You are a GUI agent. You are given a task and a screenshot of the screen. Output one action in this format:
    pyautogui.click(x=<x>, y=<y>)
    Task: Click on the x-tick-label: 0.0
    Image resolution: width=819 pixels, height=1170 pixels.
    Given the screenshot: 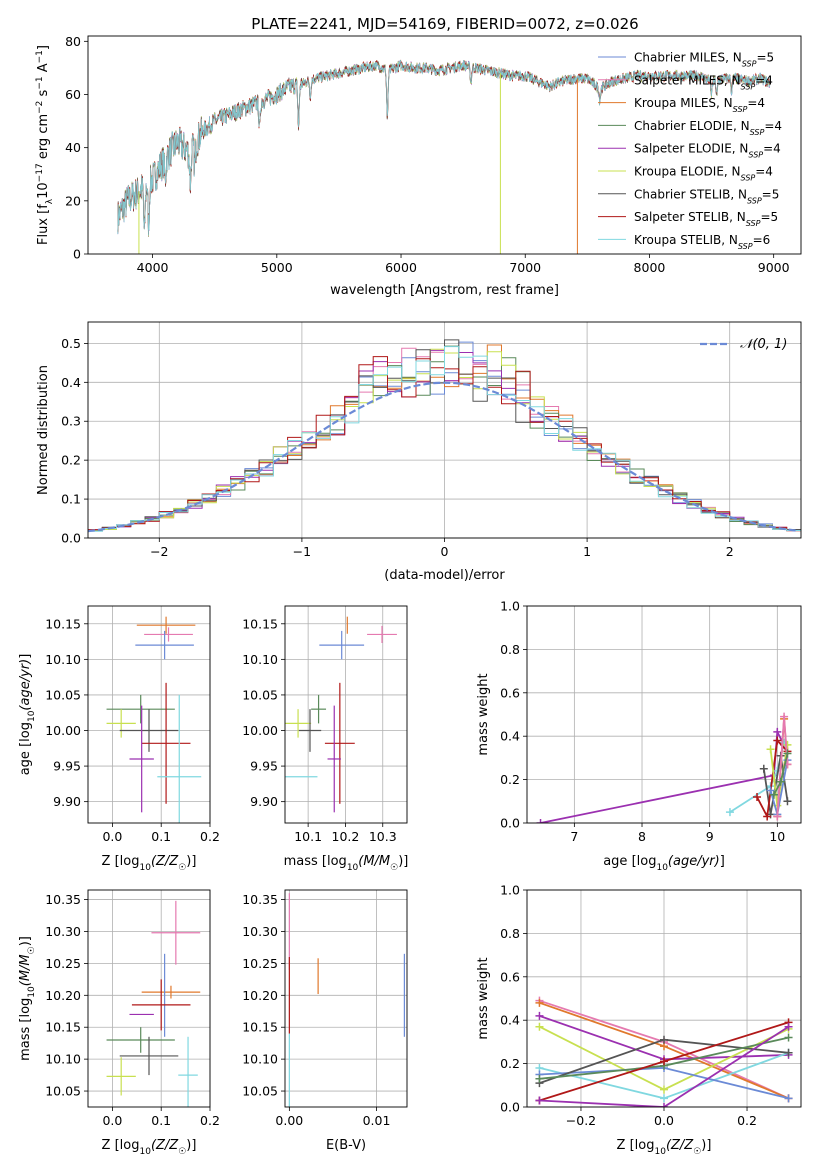 What is the action you would take?
    pyautogui.click(x=112, y=1120)
    